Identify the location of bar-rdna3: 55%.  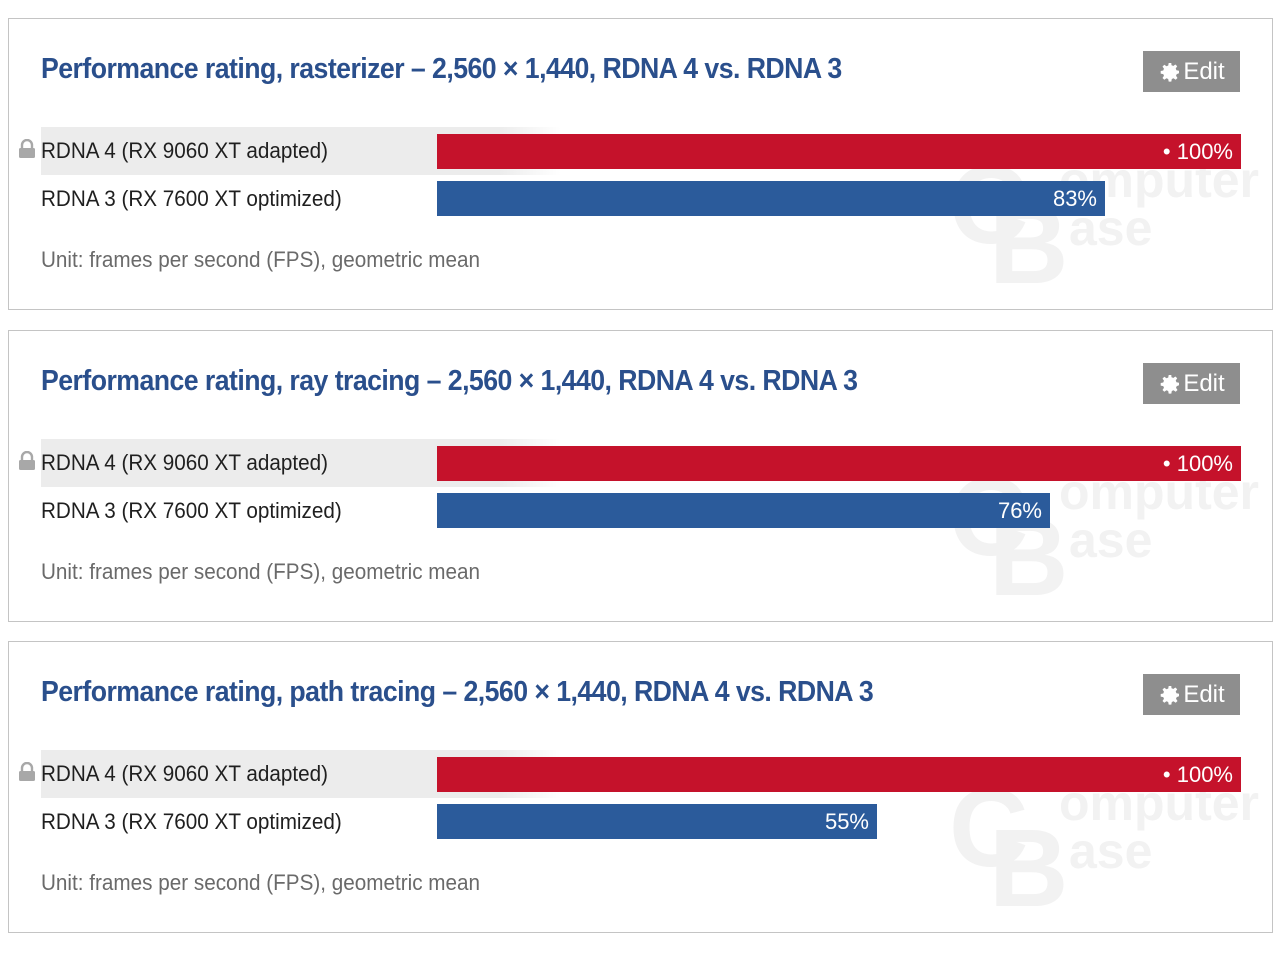
(657, 821).